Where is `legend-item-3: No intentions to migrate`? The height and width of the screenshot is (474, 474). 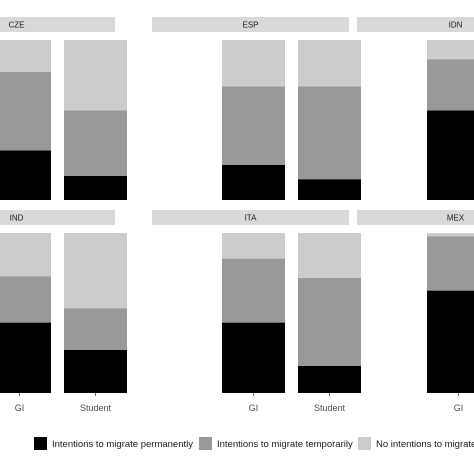 legend-item-3: No intentions to migrate is located at coordinates (416, 443).